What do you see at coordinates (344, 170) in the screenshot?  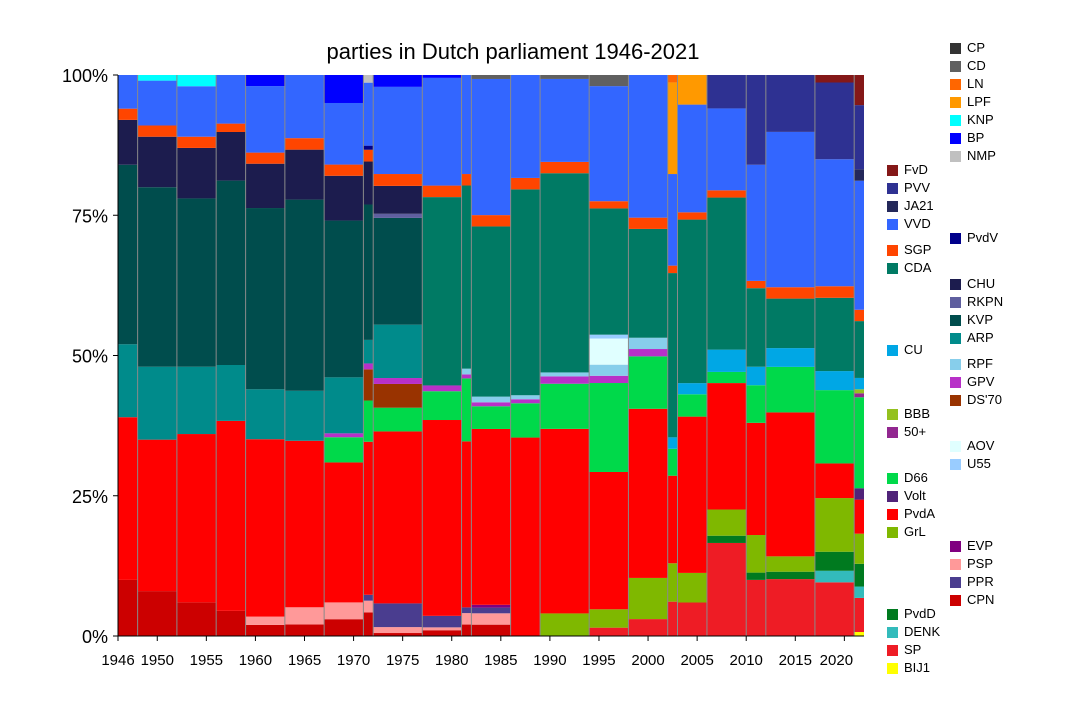 I see `bar-segment-sgp-1967` at bounding box center [344, 170].